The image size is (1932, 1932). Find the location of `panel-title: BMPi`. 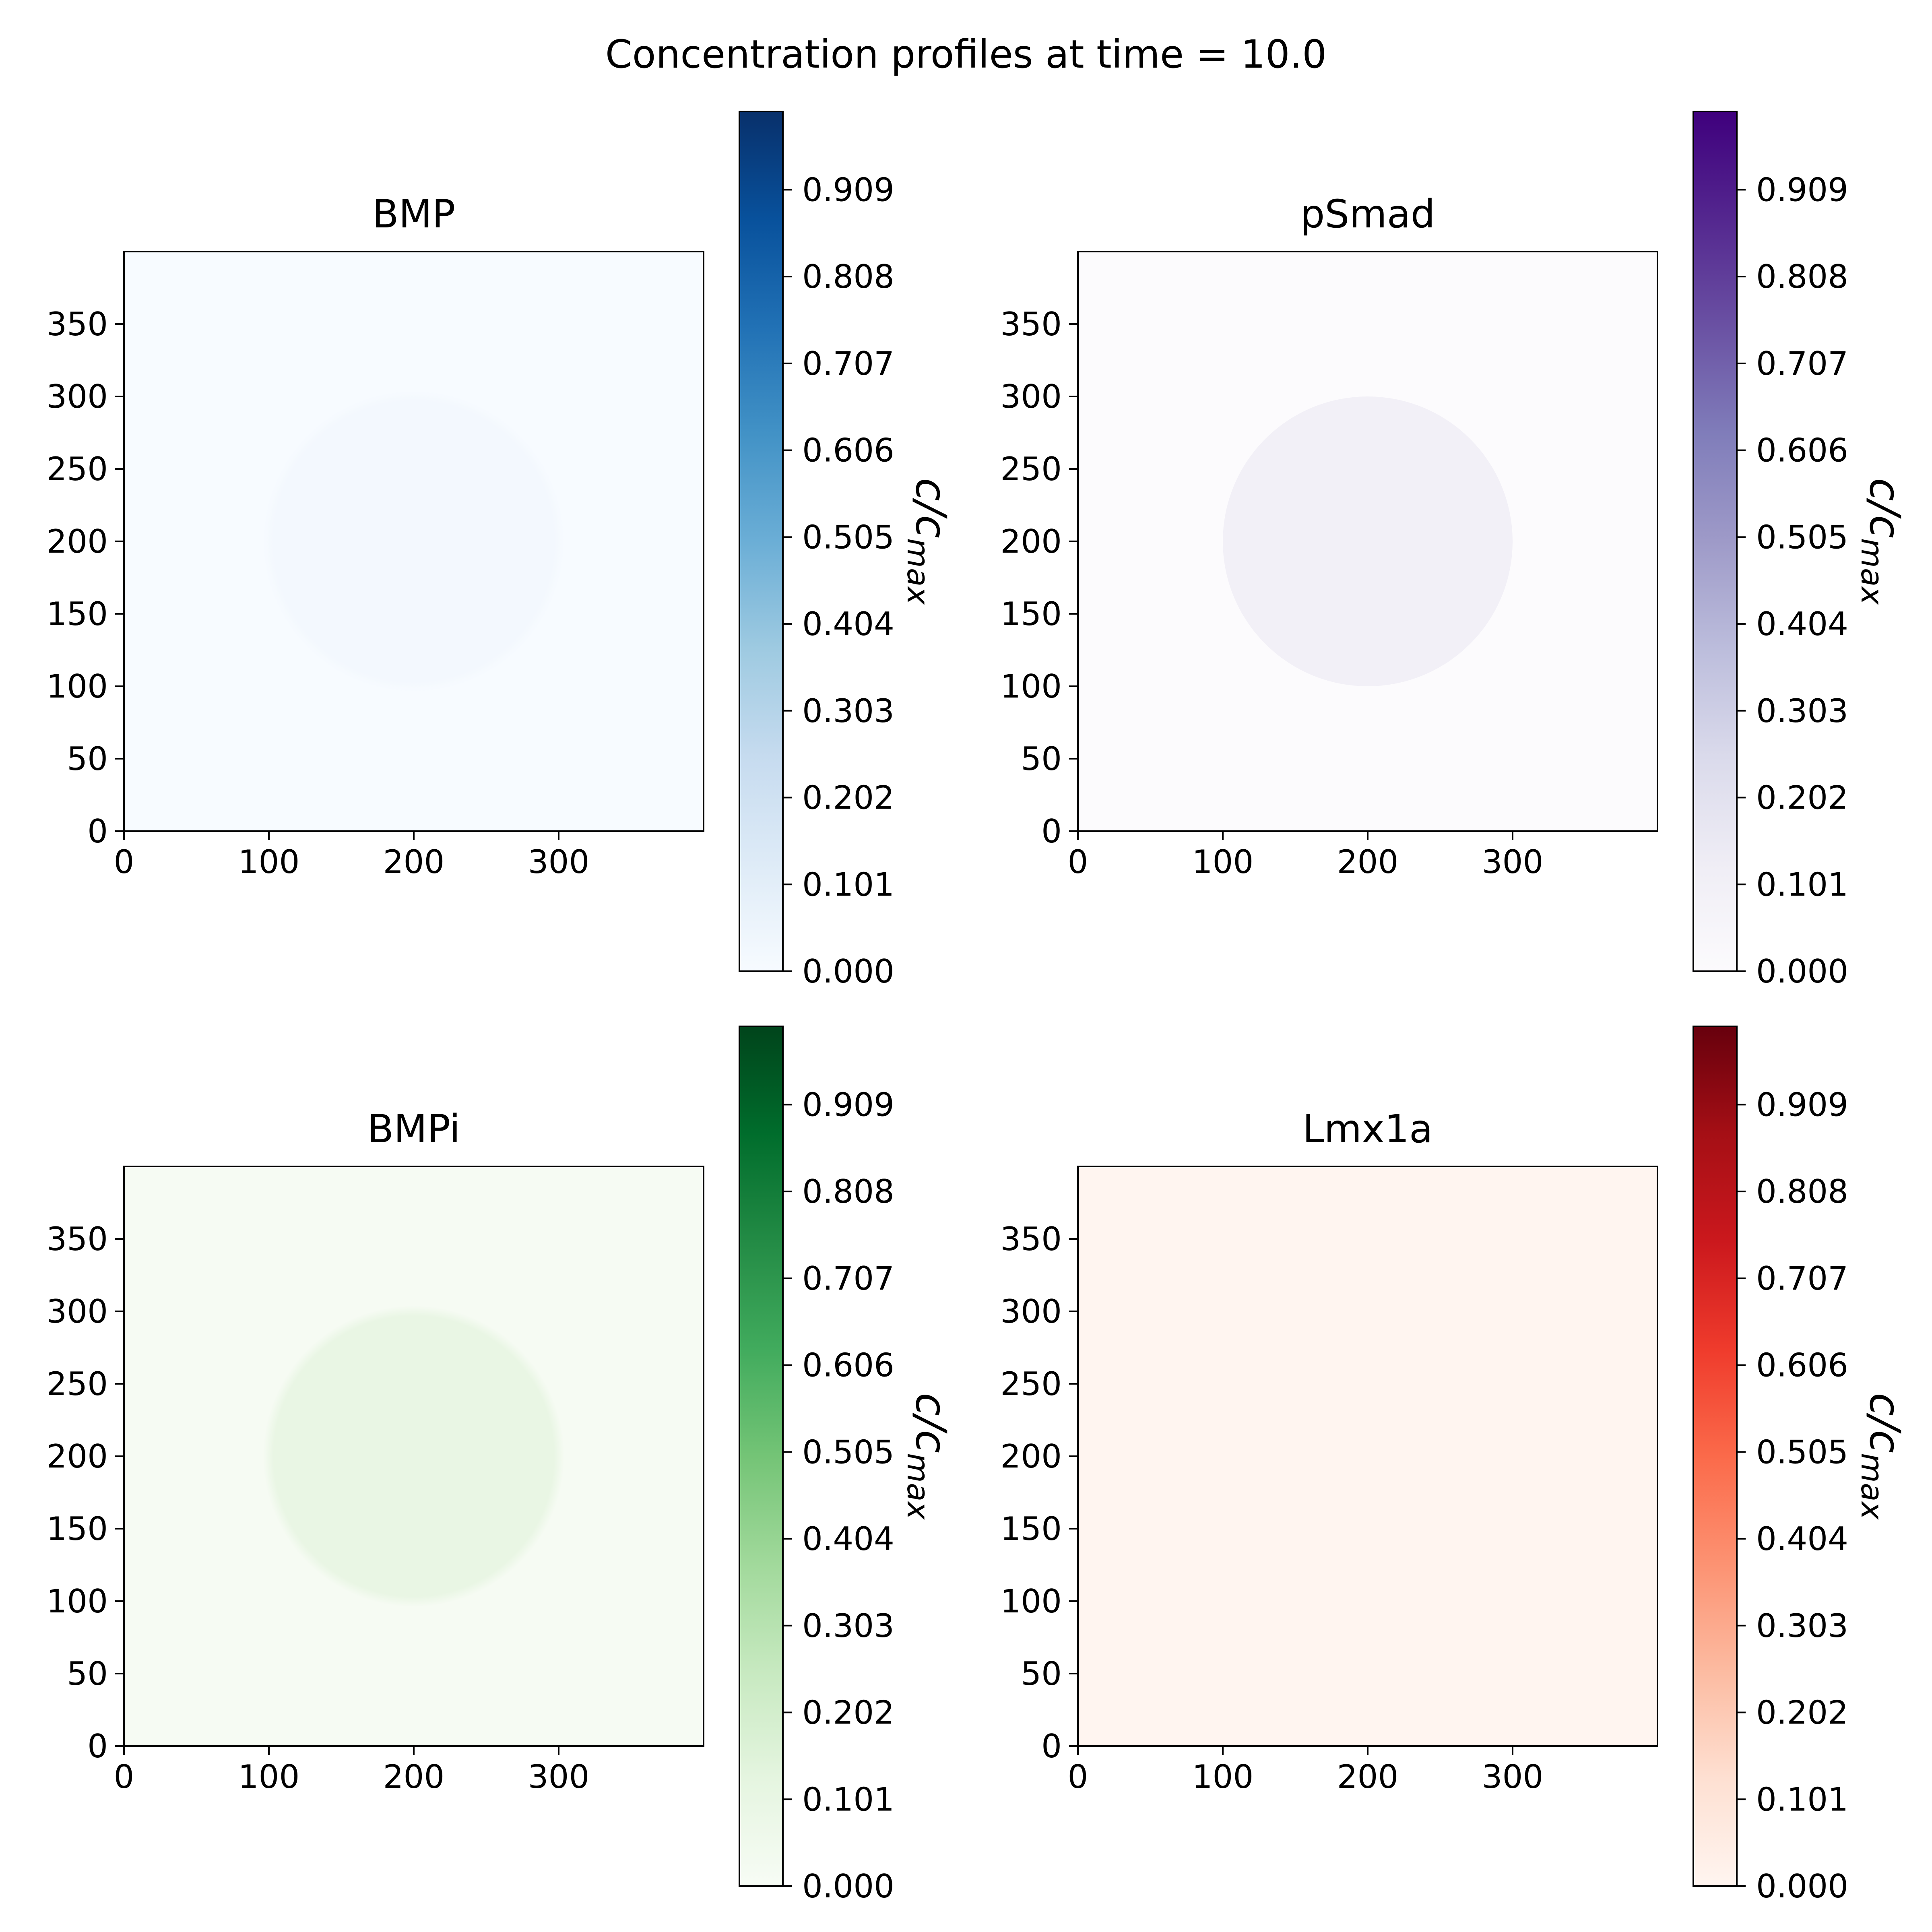

panel-title: BMPi is located at coordinates (413, 1129).